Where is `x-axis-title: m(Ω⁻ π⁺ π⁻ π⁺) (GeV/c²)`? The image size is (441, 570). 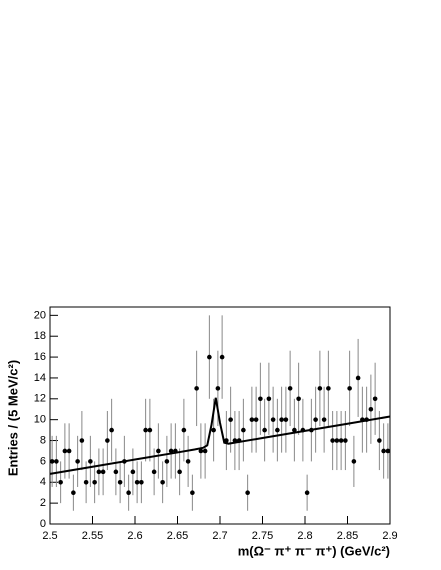 x-axis-title: m(Ω⁻ π⁺ π⁻ π⁺) (GeV/c²) is located at coordinates (314, 550).